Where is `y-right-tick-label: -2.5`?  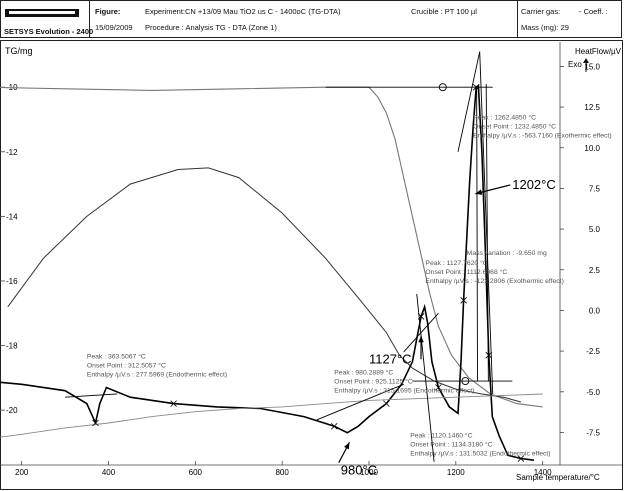
y-right-tick-label: -2.5 is located at coordinates (593, 351).